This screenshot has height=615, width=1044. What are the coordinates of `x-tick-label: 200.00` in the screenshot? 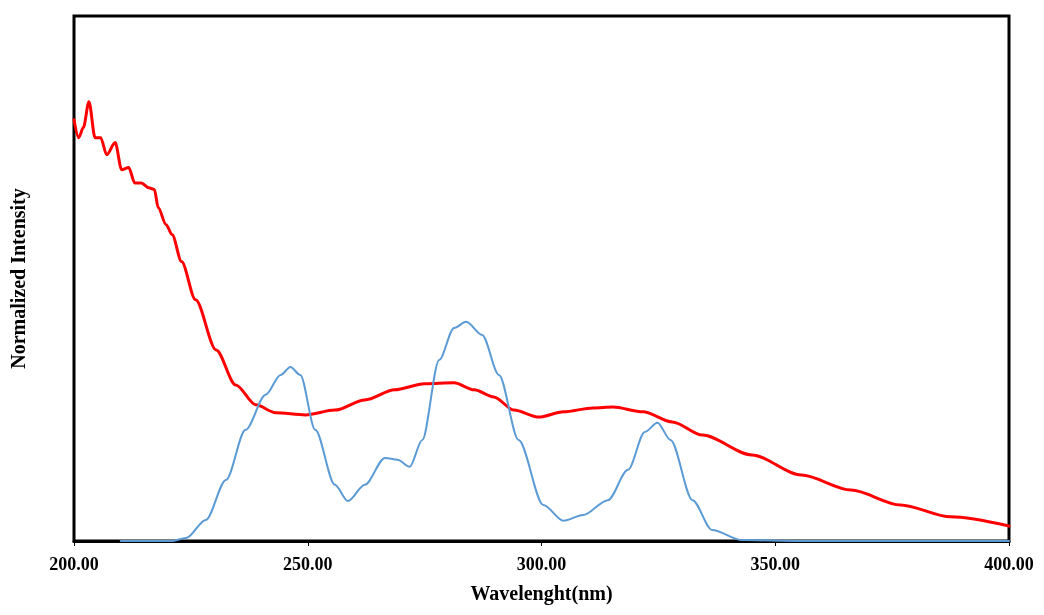 It's located at (74, 564).